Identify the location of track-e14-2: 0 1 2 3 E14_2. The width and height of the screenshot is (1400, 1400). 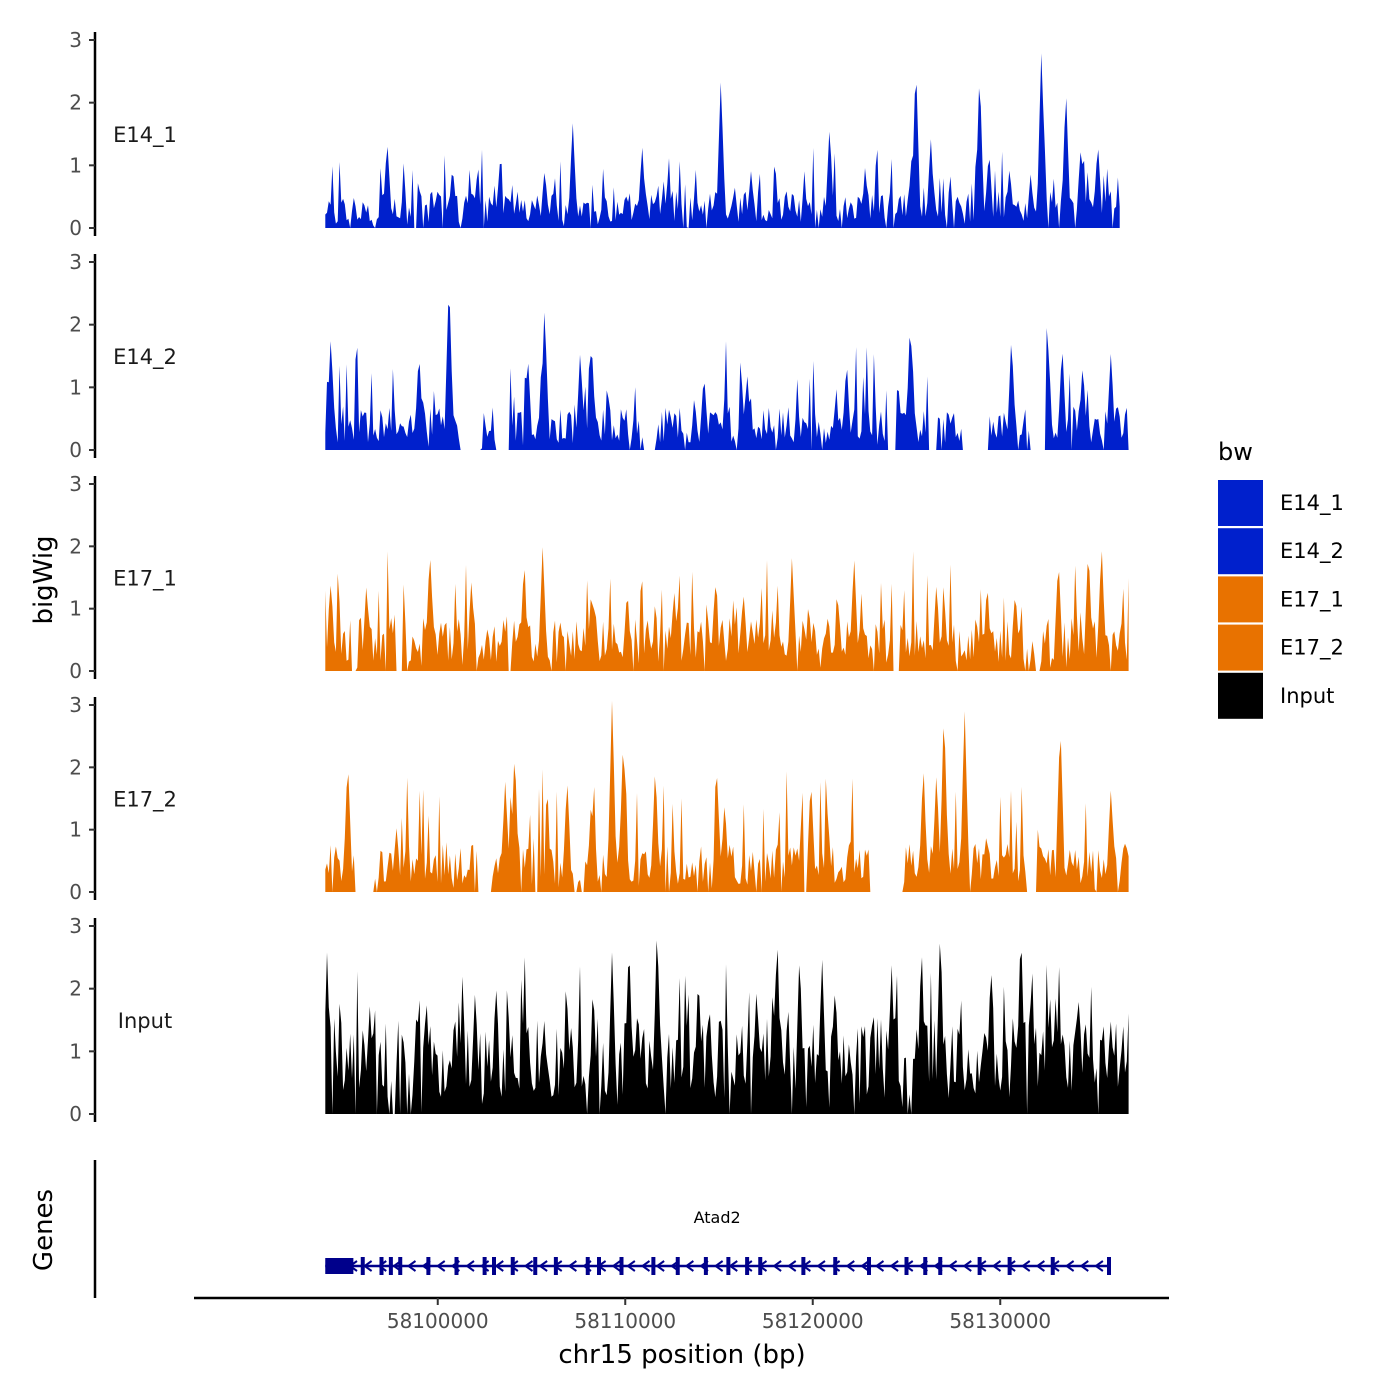
(599, 356).